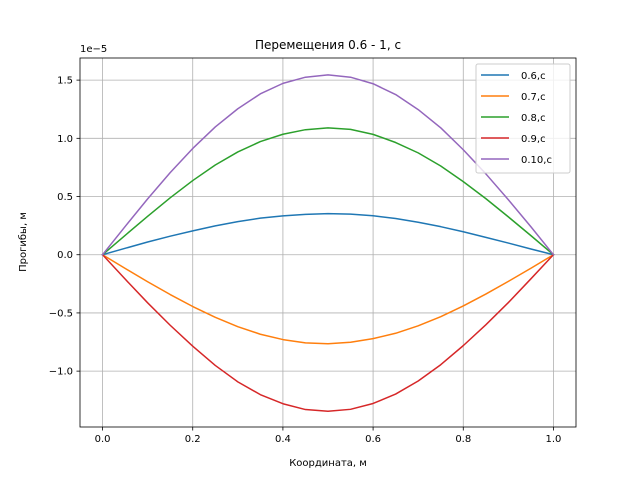 This screenshot has height=480, width=640. What do you see at coordinates (536, 160) in the screenshot?
I see `legend-label: 0.10,c` at bounding box center [536, 160].